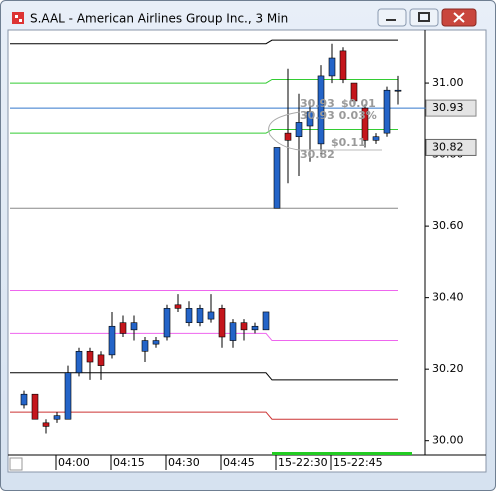 This screenshot has width=504, height=499. What do you see at coordinates (358, 462) in the screenshot?
I see `x-tick-label: 15-22:45` at bounding box center [358, 462].